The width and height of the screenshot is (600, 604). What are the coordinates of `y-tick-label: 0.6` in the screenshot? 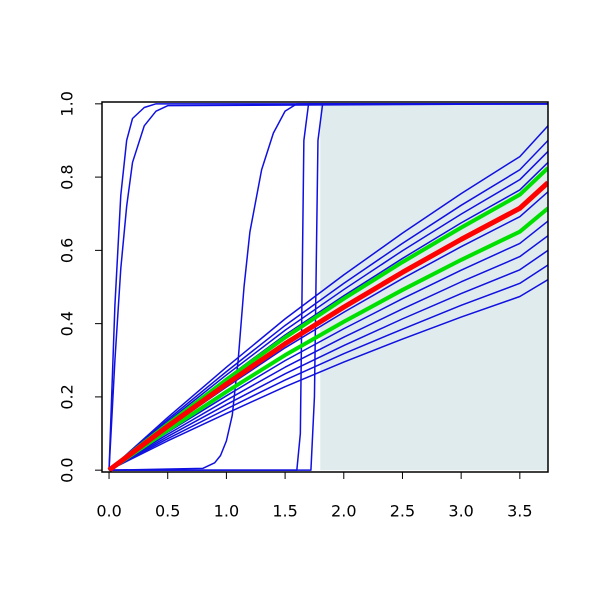 It's located at (67, 250).